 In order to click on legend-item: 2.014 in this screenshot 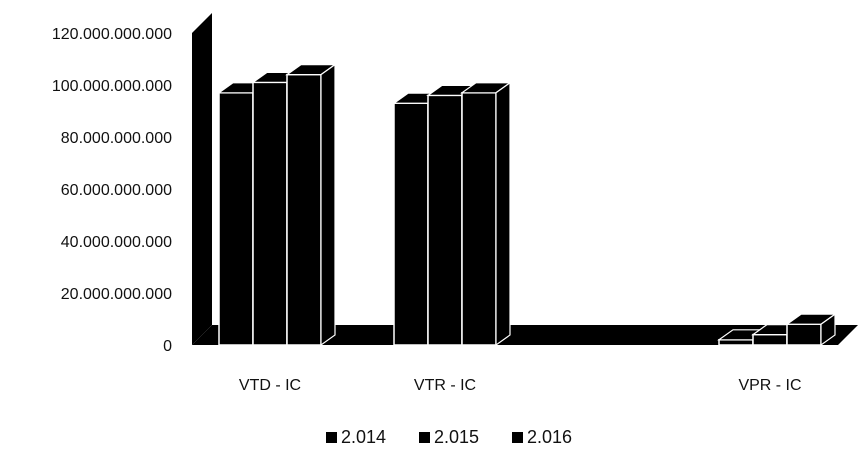, I will do `click(356, 437)`.